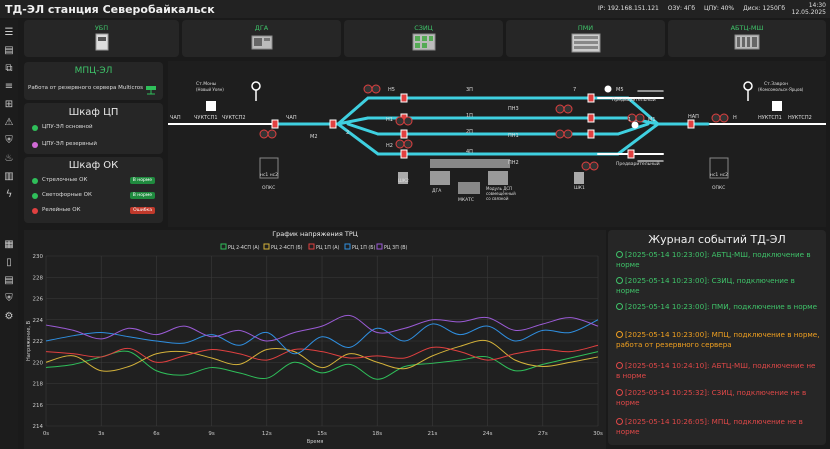  I want to click on svg-text: ПН1, so click(513, 136).